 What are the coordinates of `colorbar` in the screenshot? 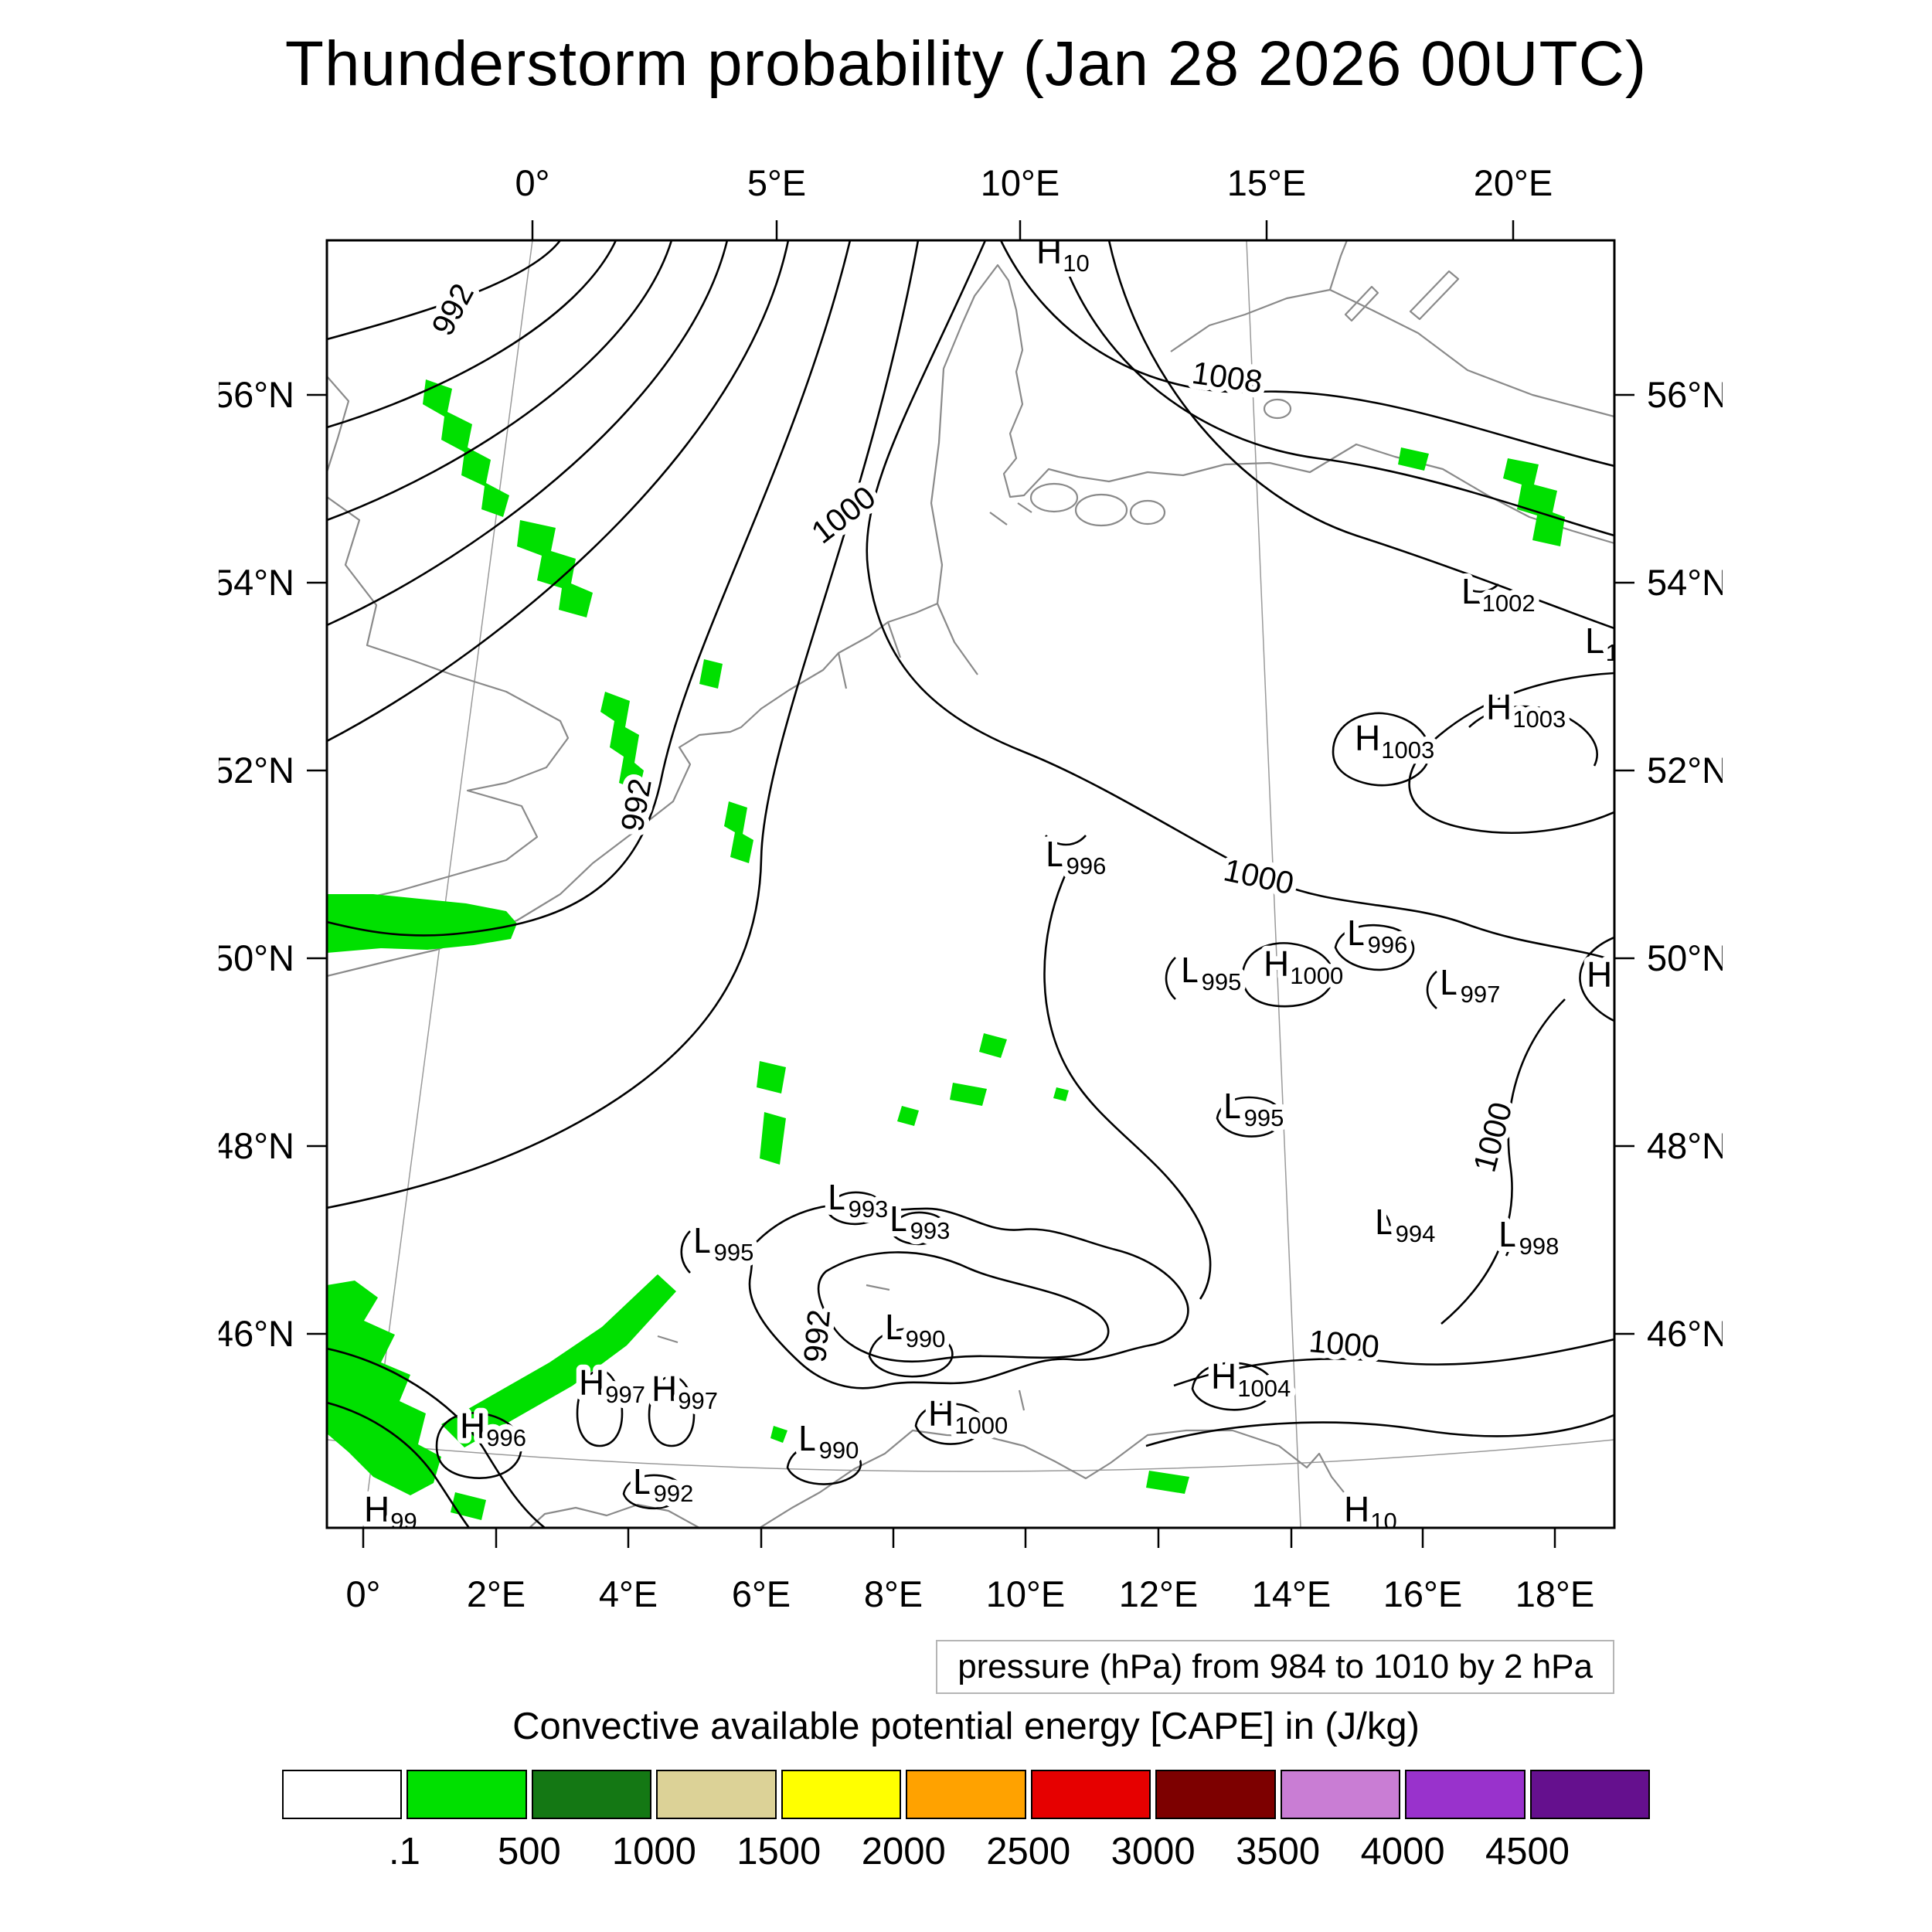 It's located at (966, 1795).